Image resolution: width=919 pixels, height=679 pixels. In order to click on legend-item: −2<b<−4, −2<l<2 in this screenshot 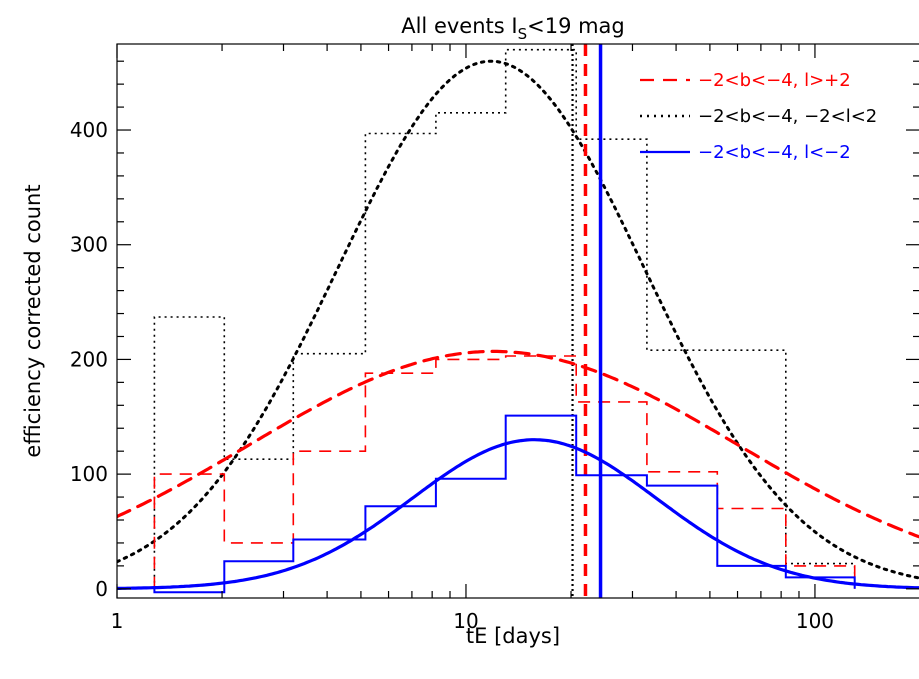, I will do `click(758, 116)`.